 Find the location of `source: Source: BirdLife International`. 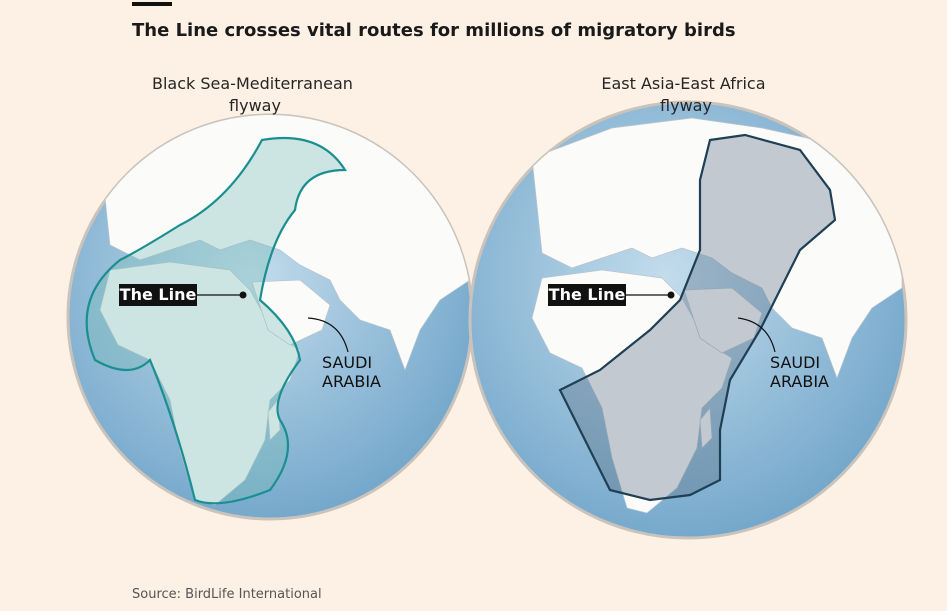

source: Source: BirdLife International is located at coordinates (227, 594).